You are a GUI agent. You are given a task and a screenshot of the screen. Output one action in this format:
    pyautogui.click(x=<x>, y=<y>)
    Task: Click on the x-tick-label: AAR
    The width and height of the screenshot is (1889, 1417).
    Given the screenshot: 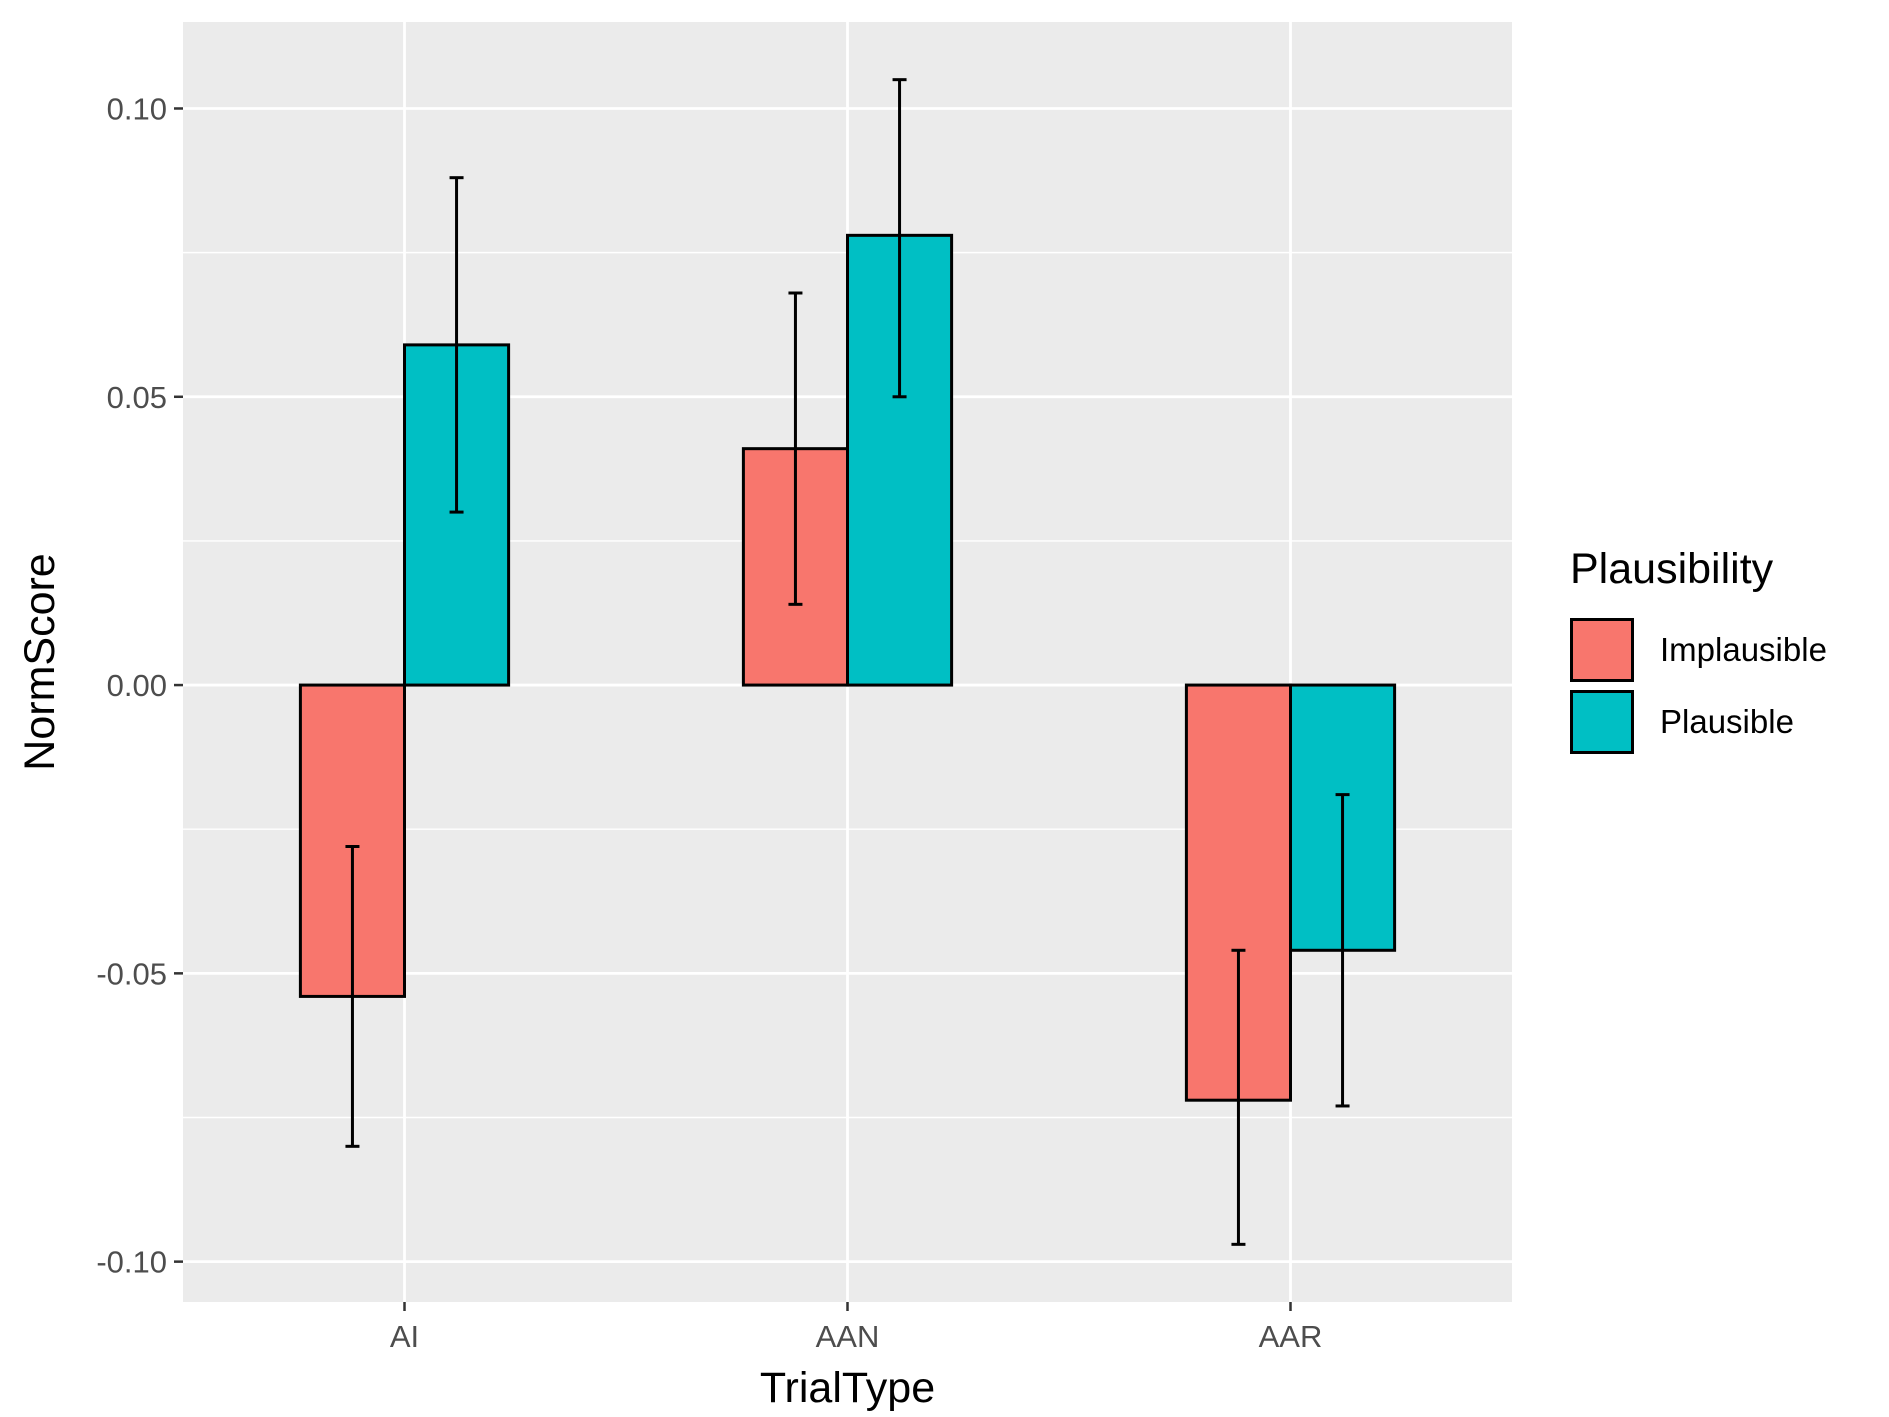 What is the action you would take?
    pyautogui.click(x=1291, y=1336)
    